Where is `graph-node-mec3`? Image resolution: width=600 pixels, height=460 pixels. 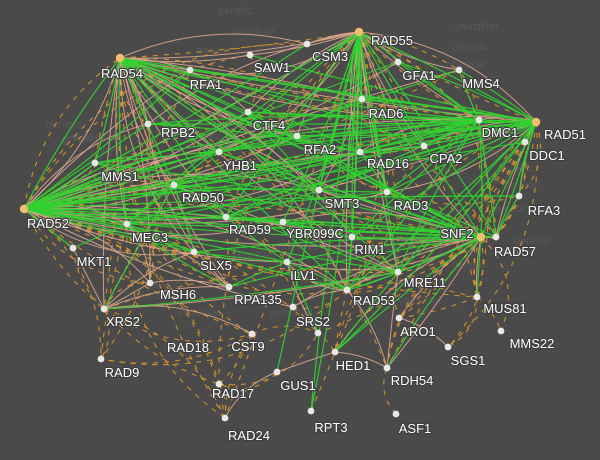
graph-node-mec3 is located at coordinates (127, 224).